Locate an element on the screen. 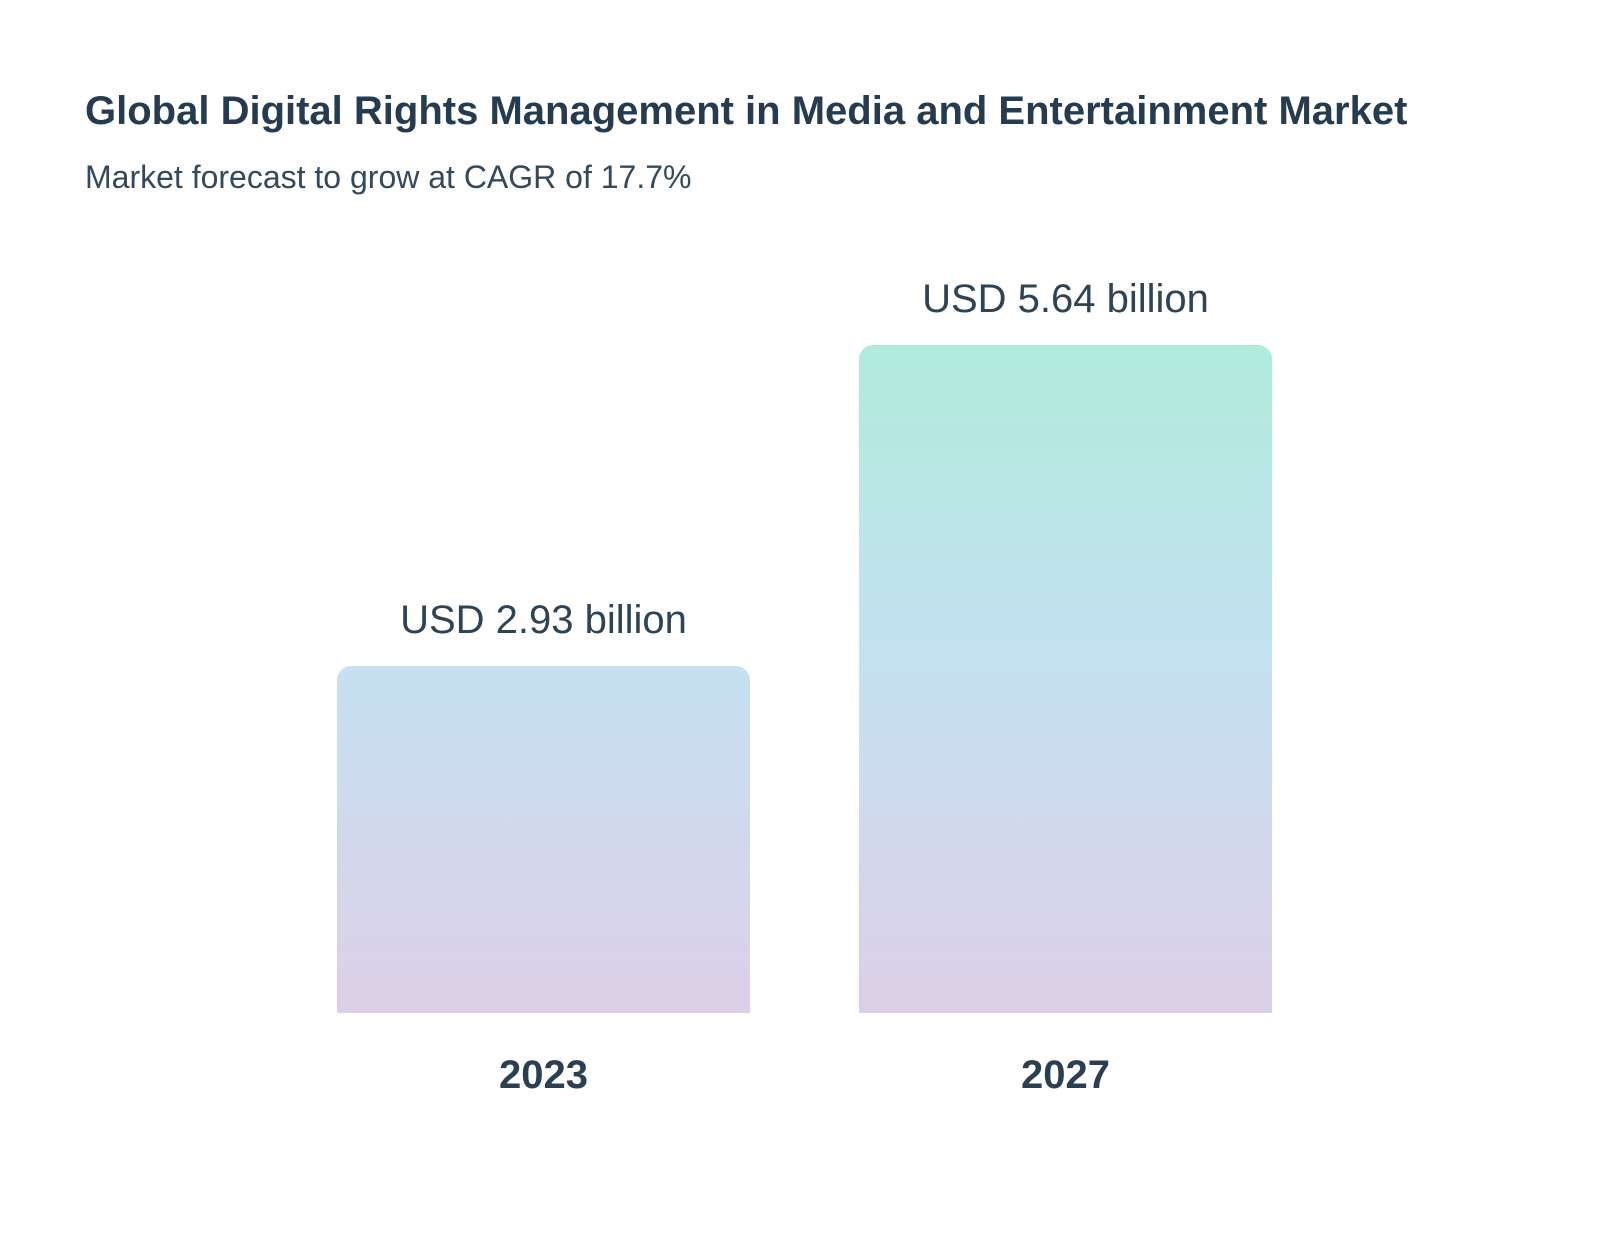 Image resolution: width=1604 pixels, height=1234 pixels. bar-group-2023: USD 2.93 billion 2023 is located at coordinates (543, 846).